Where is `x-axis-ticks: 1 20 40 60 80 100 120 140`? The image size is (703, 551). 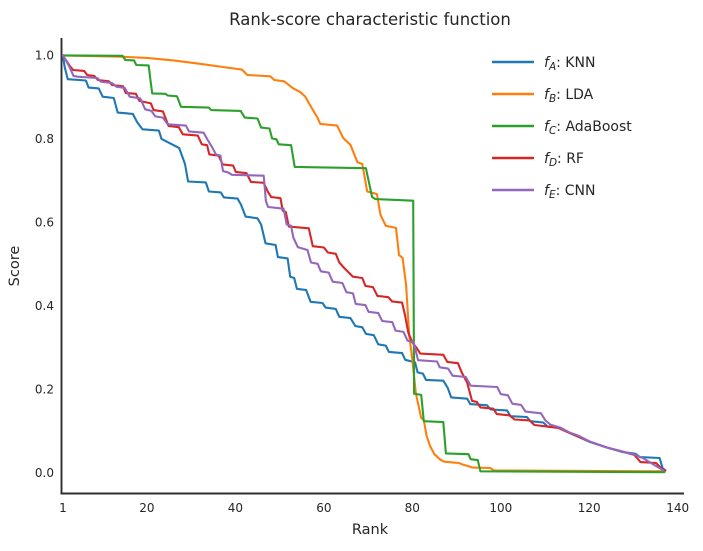 x-axis-ticks: 1 20 40 60 80 100 120 140 is located at coordinates (374, 508).